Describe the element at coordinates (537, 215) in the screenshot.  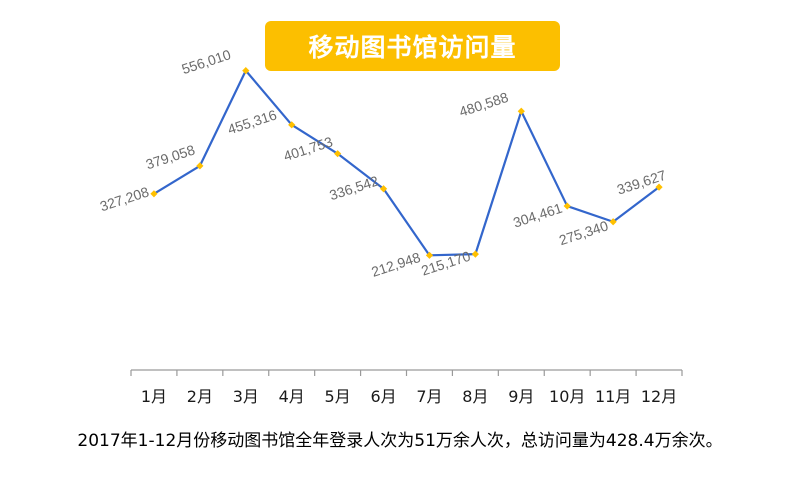
I see `data-label: 304,461` at that location.